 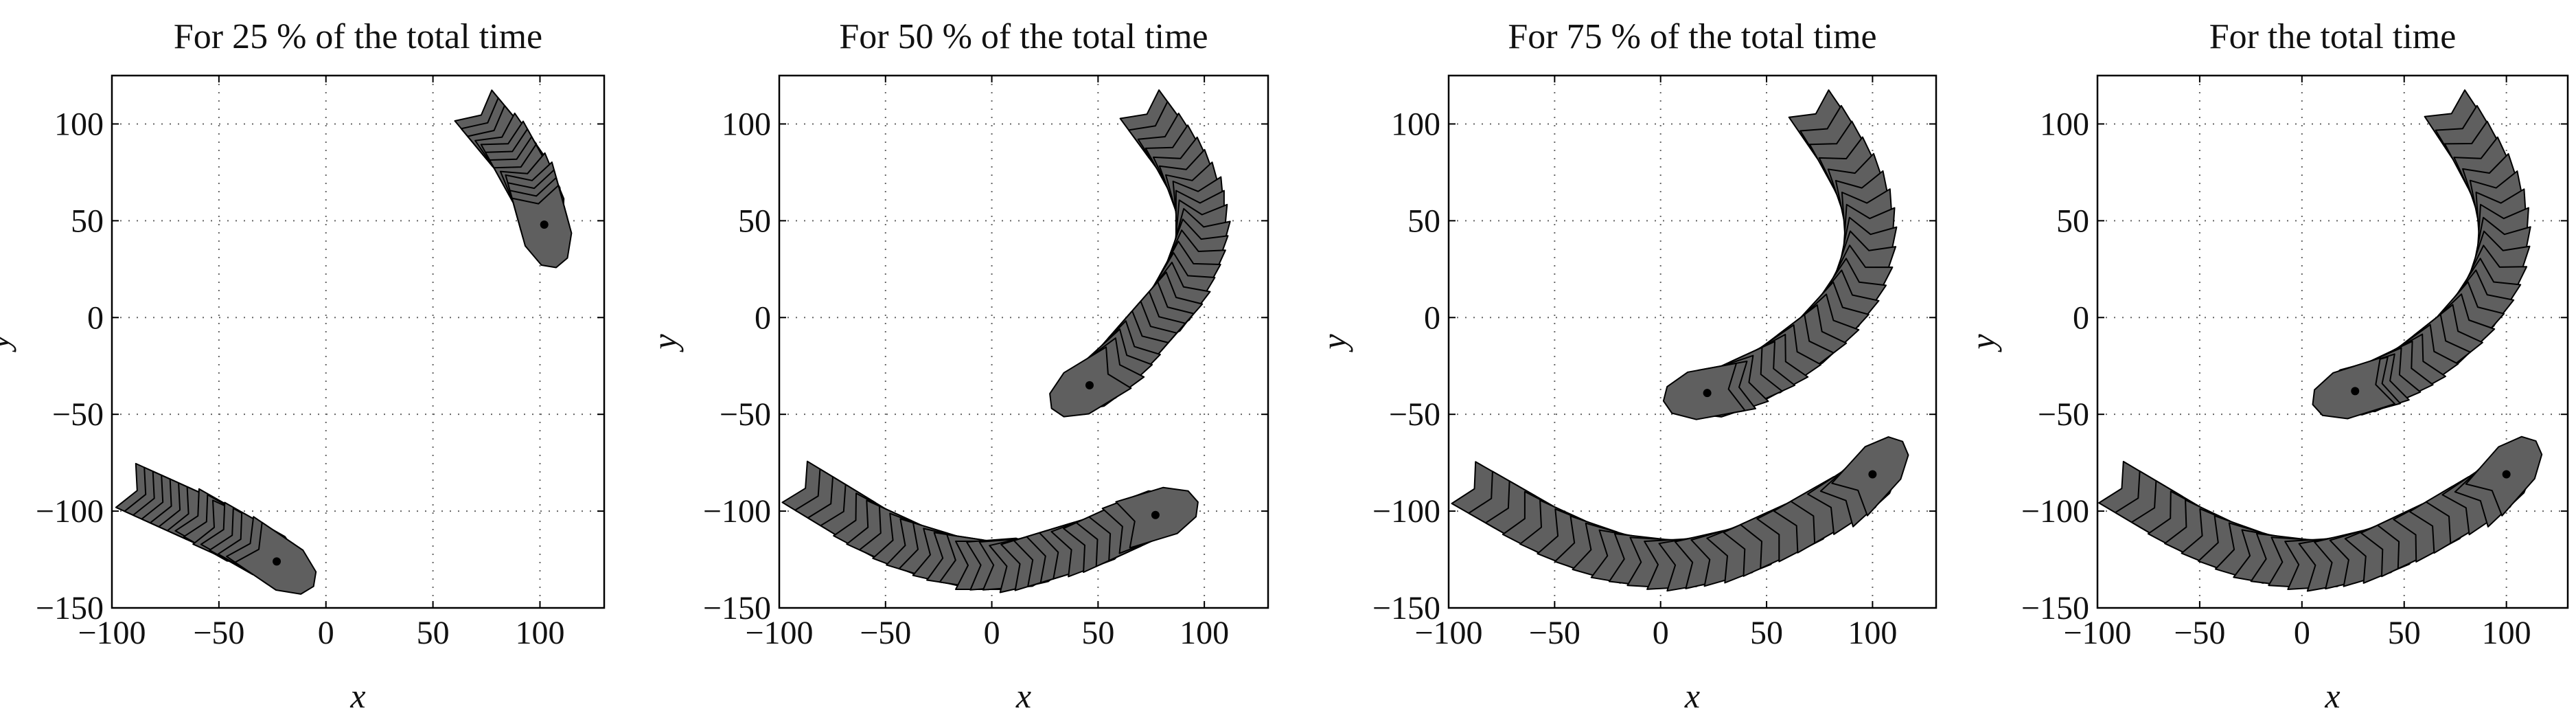 I want to click on chart-title: For 75 % of the total time, so click(x=1692, y=36).